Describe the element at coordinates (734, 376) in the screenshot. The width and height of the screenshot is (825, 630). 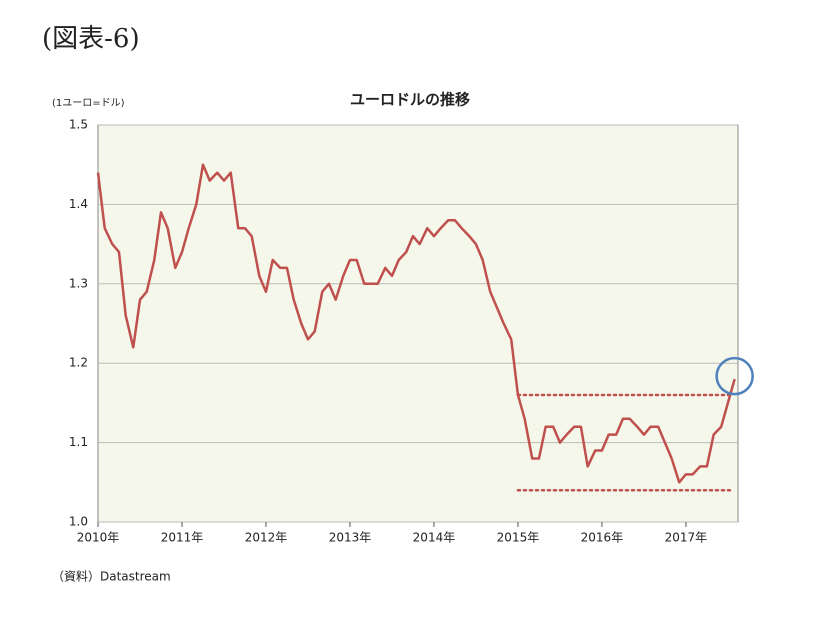
I see `highlight-circle` at that location.